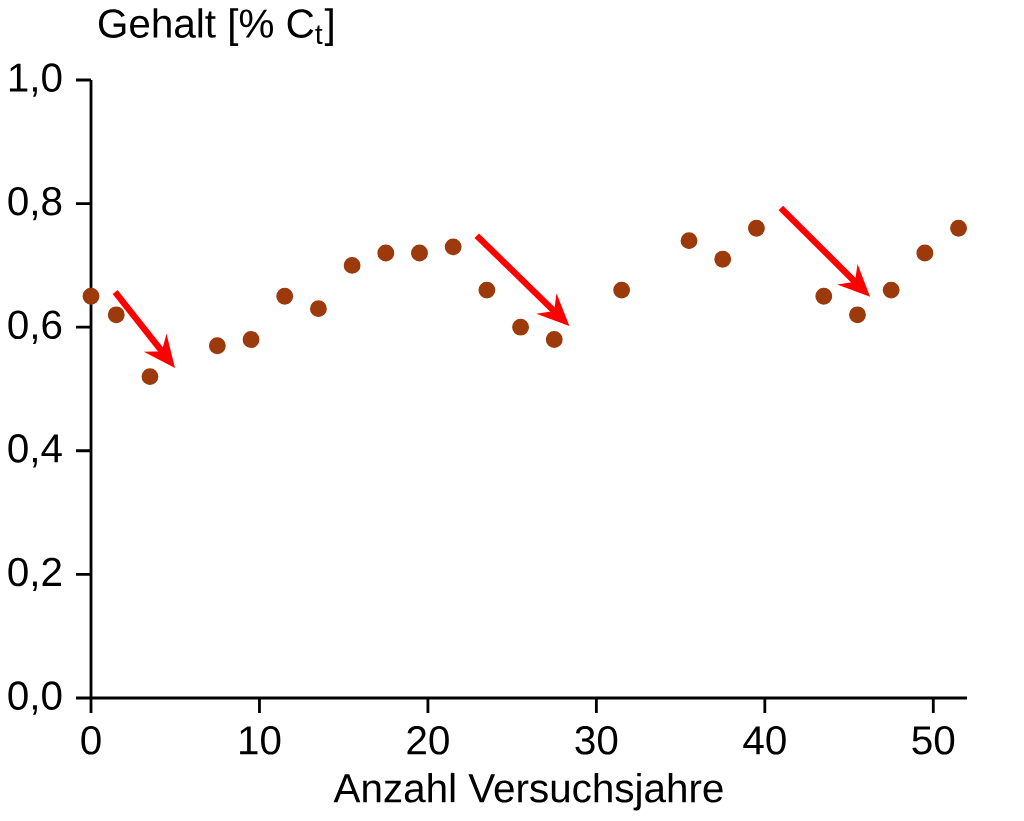 The height and width of the screenshot is (821, 1024). What do you see at coordinates (216, 27) in the screenshot?
I see `y-axis-title: Gehalt [% C$_{t}$]` at bounding box center [216, 27].